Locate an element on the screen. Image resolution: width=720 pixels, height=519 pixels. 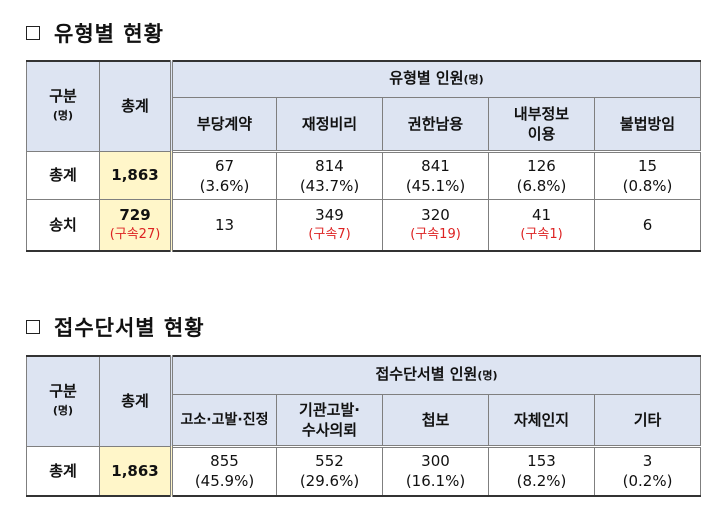
section1-title: 유형별 현황 is located at coordinates (95, 33).